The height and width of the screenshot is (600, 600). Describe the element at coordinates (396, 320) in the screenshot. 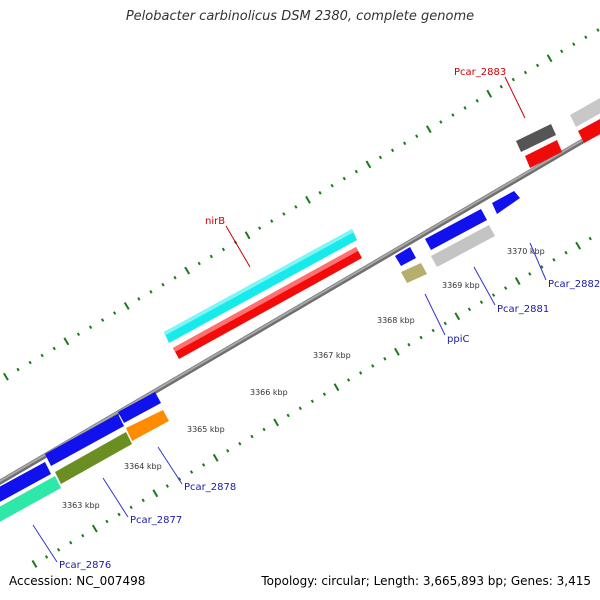

I see `scale-label: 3368 kbp` at that location.